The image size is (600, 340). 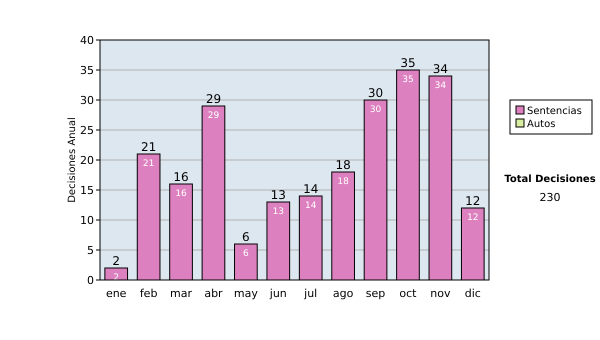 What do you see at coordinates (440, 293) in the screenshot?
I see `x-tick-label: nov` at bounding box center [440, 293].